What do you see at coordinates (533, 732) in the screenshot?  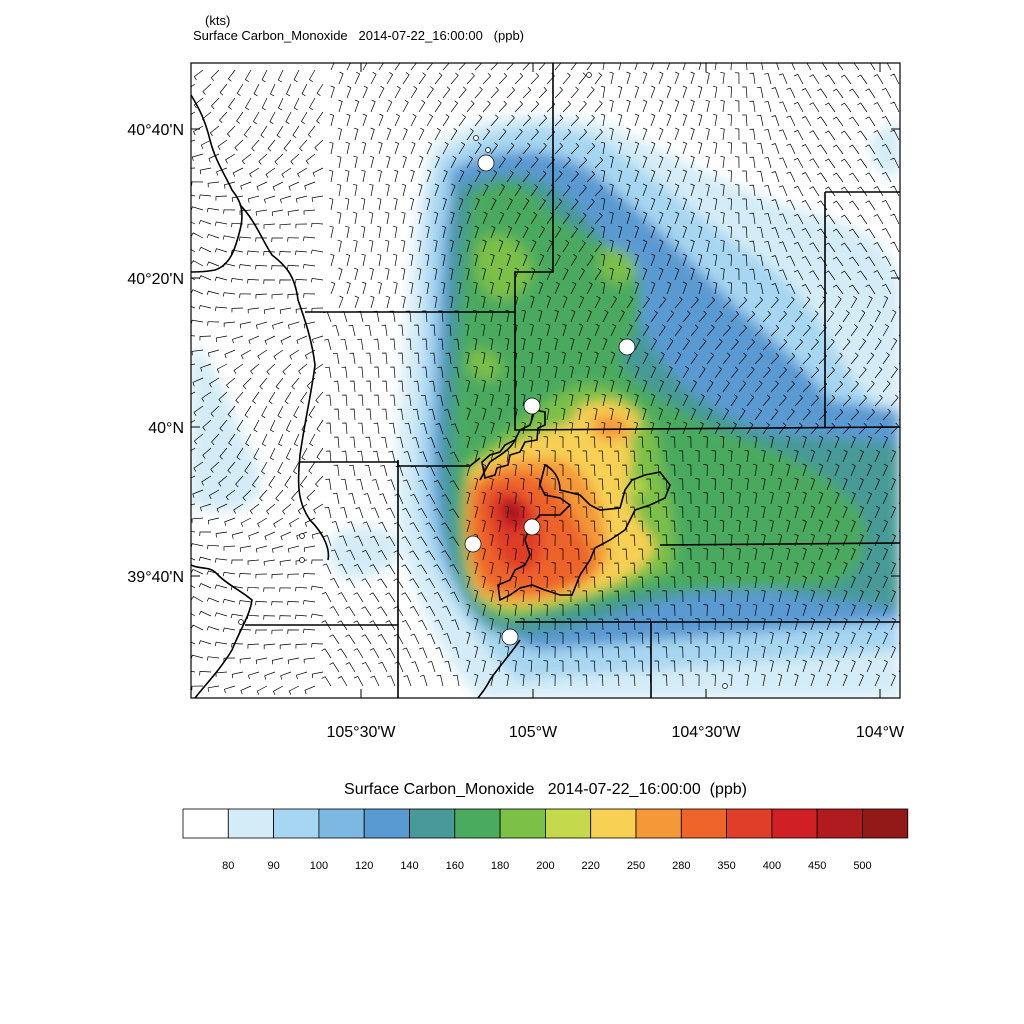 I see `x-tick-label: 105°W` at bounding box center [533, 732].